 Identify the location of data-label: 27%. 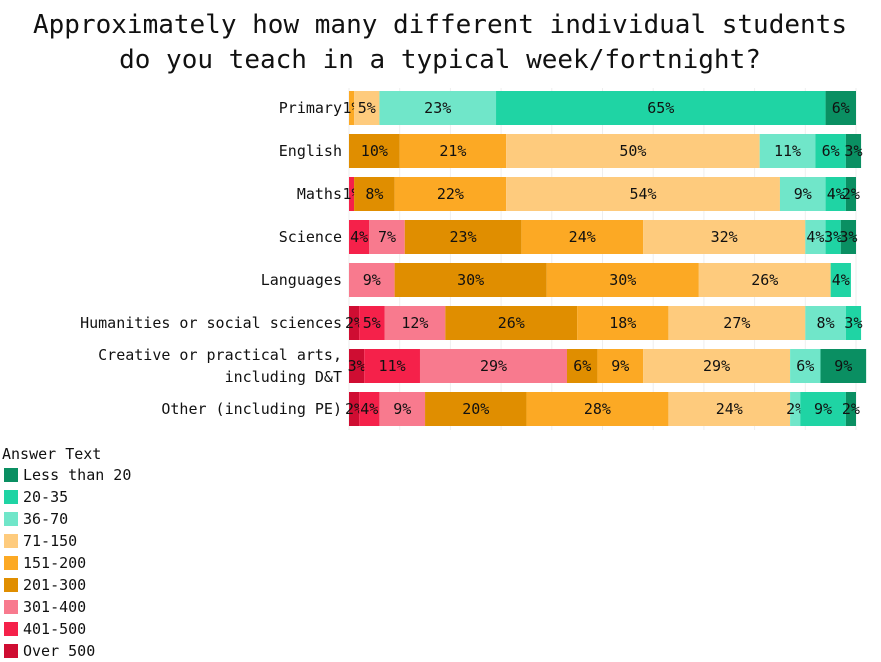
(736, 323).